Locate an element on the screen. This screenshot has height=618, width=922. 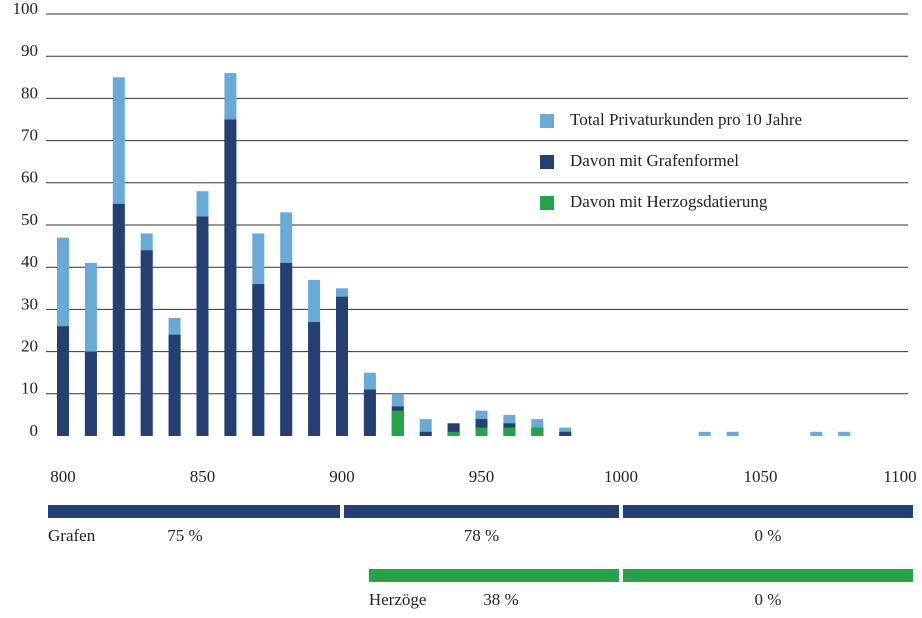
summary-value: 38 % is located at coordinates (500, 599).